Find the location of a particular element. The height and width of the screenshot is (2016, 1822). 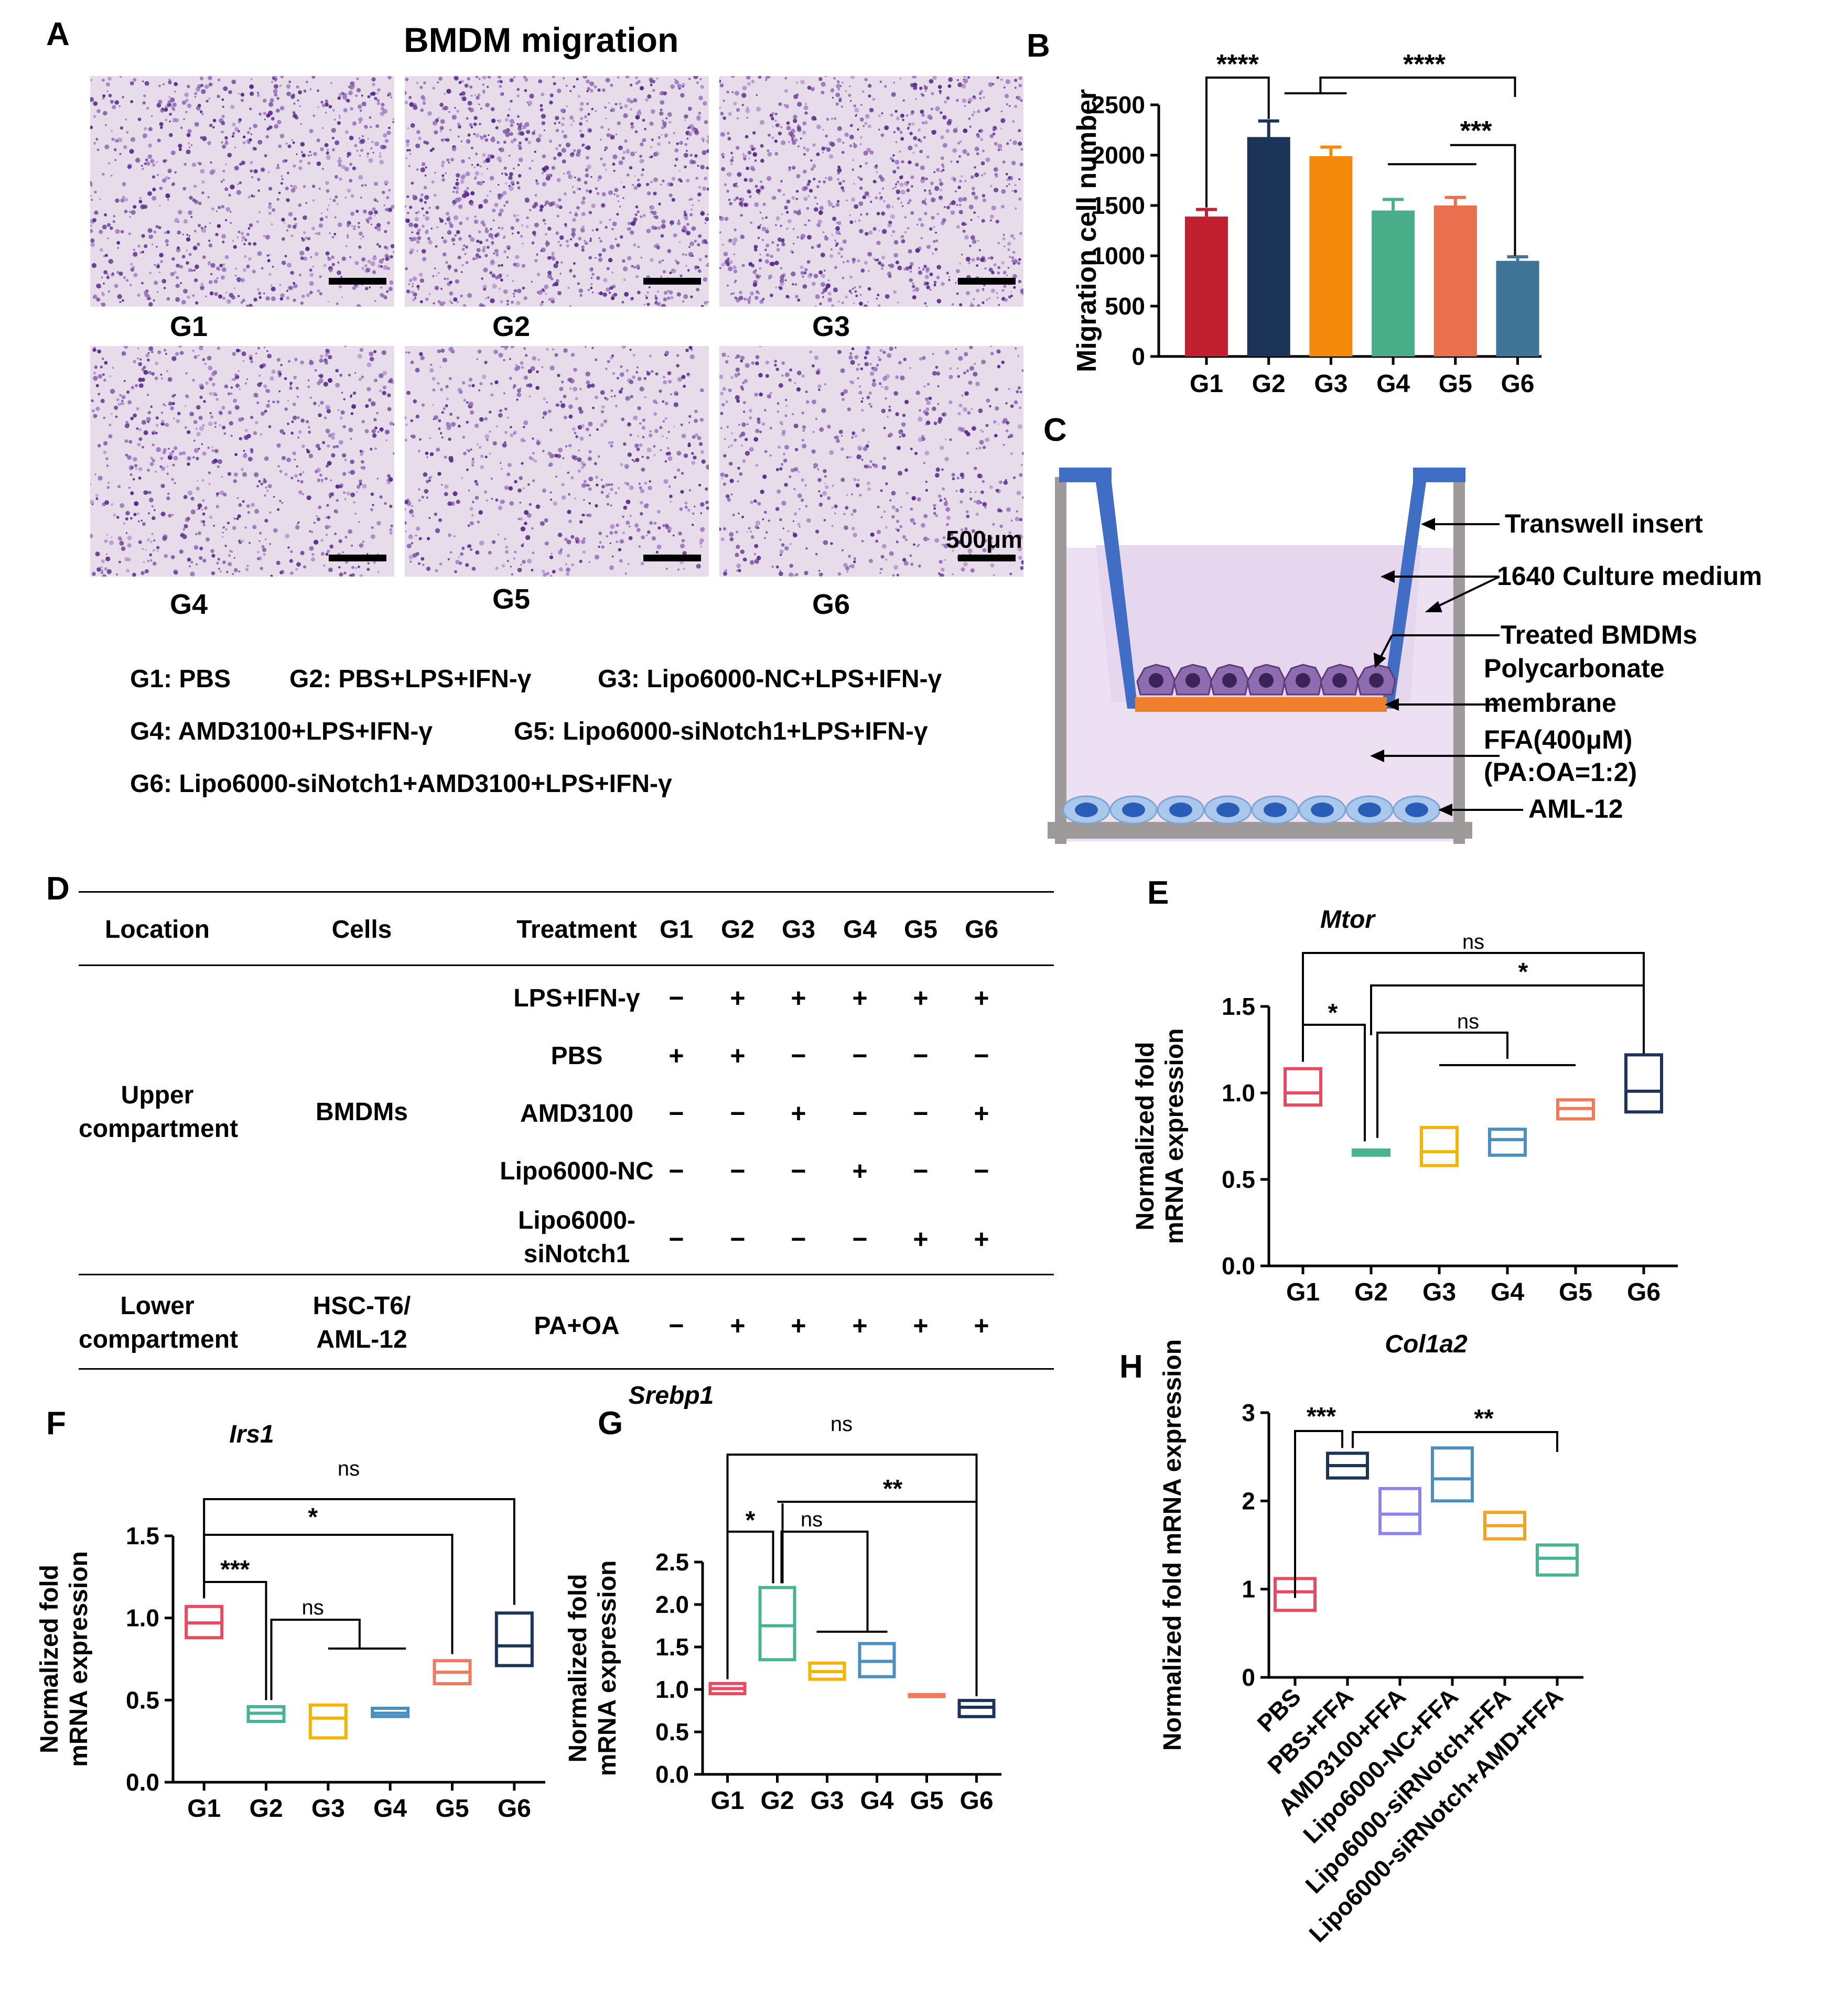

micrograph-g6: 500μm is located at coordinates (871, 461).